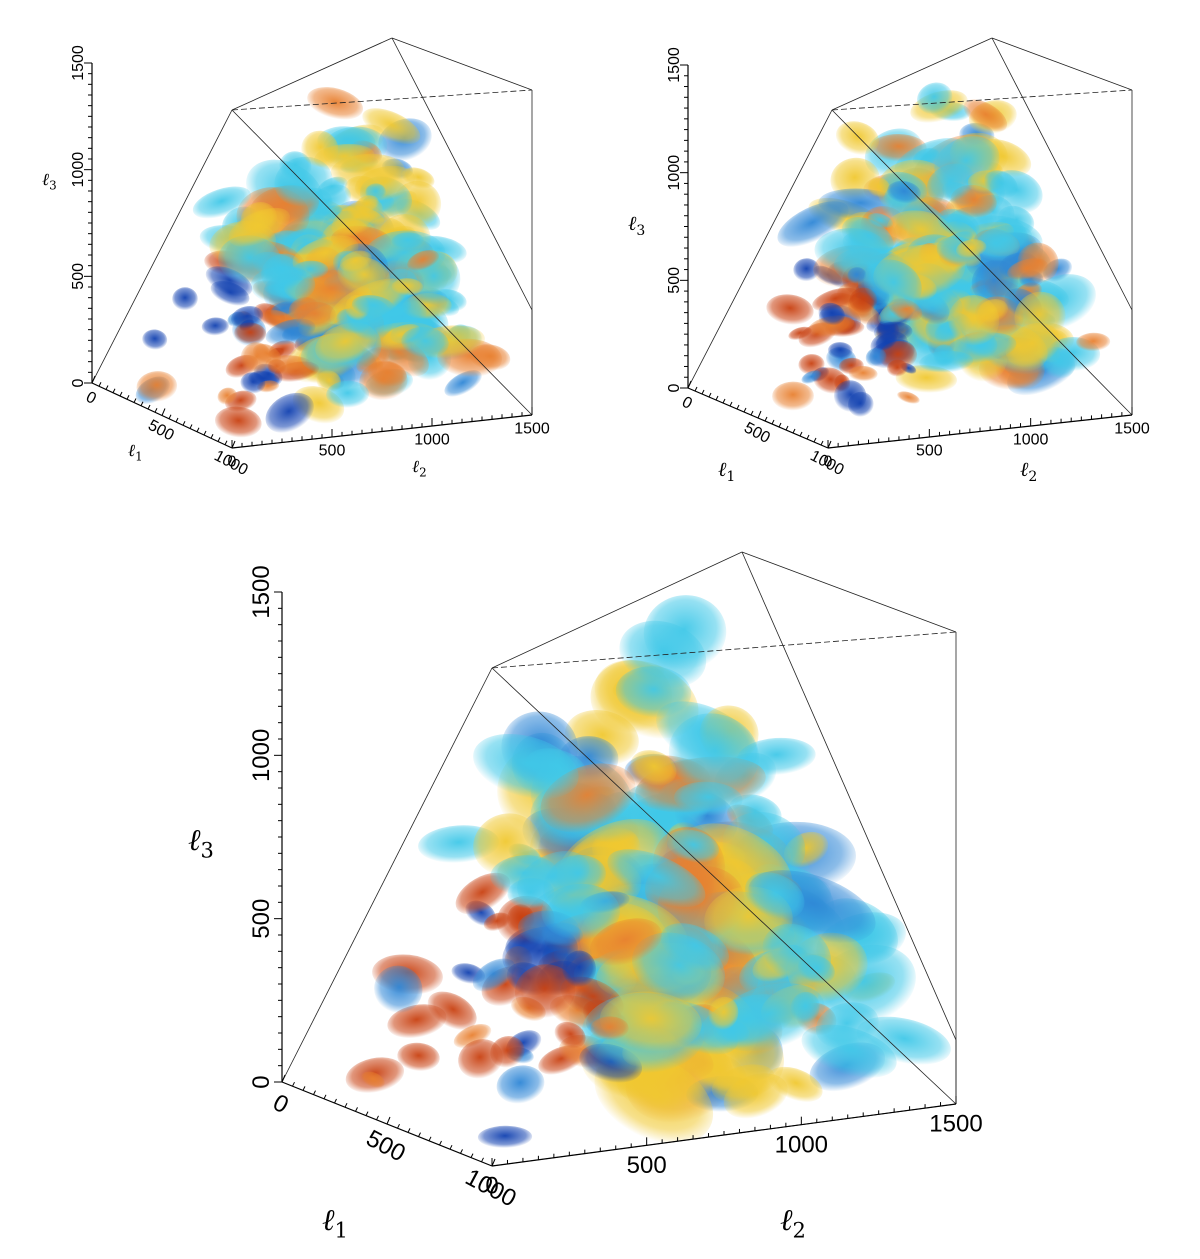 This screenshot has height=1259, width=1200. I want to click on z-tick-label: 500, so click(78, 276).